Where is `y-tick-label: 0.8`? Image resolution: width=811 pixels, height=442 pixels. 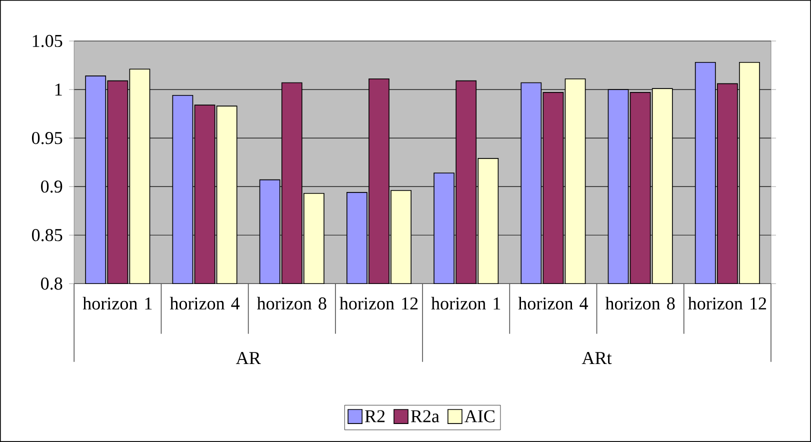 y-tick-label: 0.8 is located at coordinates (51, 284).